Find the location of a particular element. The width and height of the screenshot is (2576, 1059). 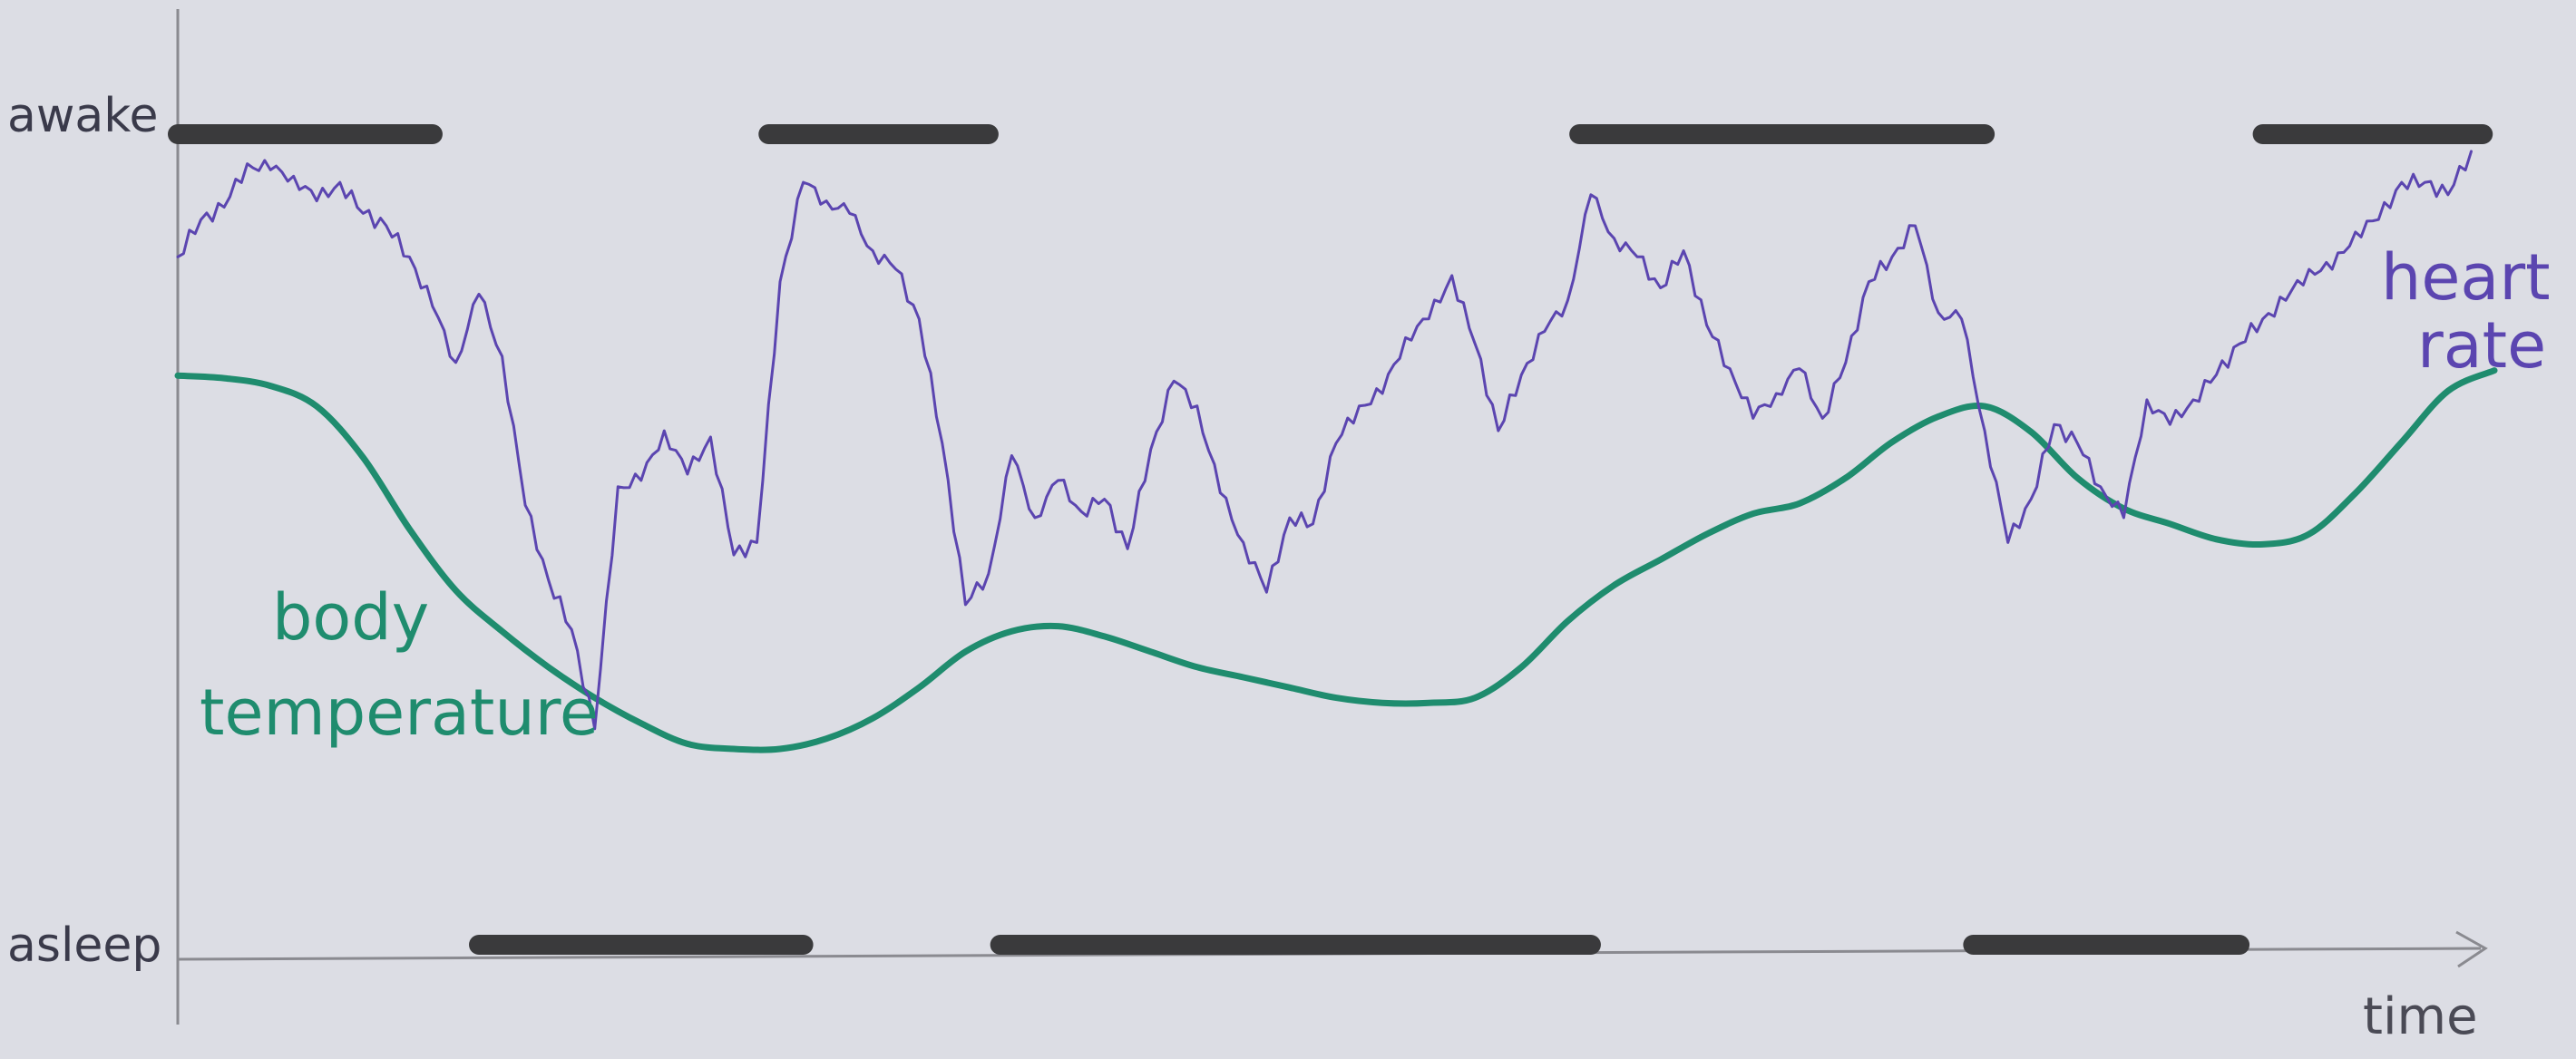

x-axis-arrowhead is located at coordinates (2471, 949).